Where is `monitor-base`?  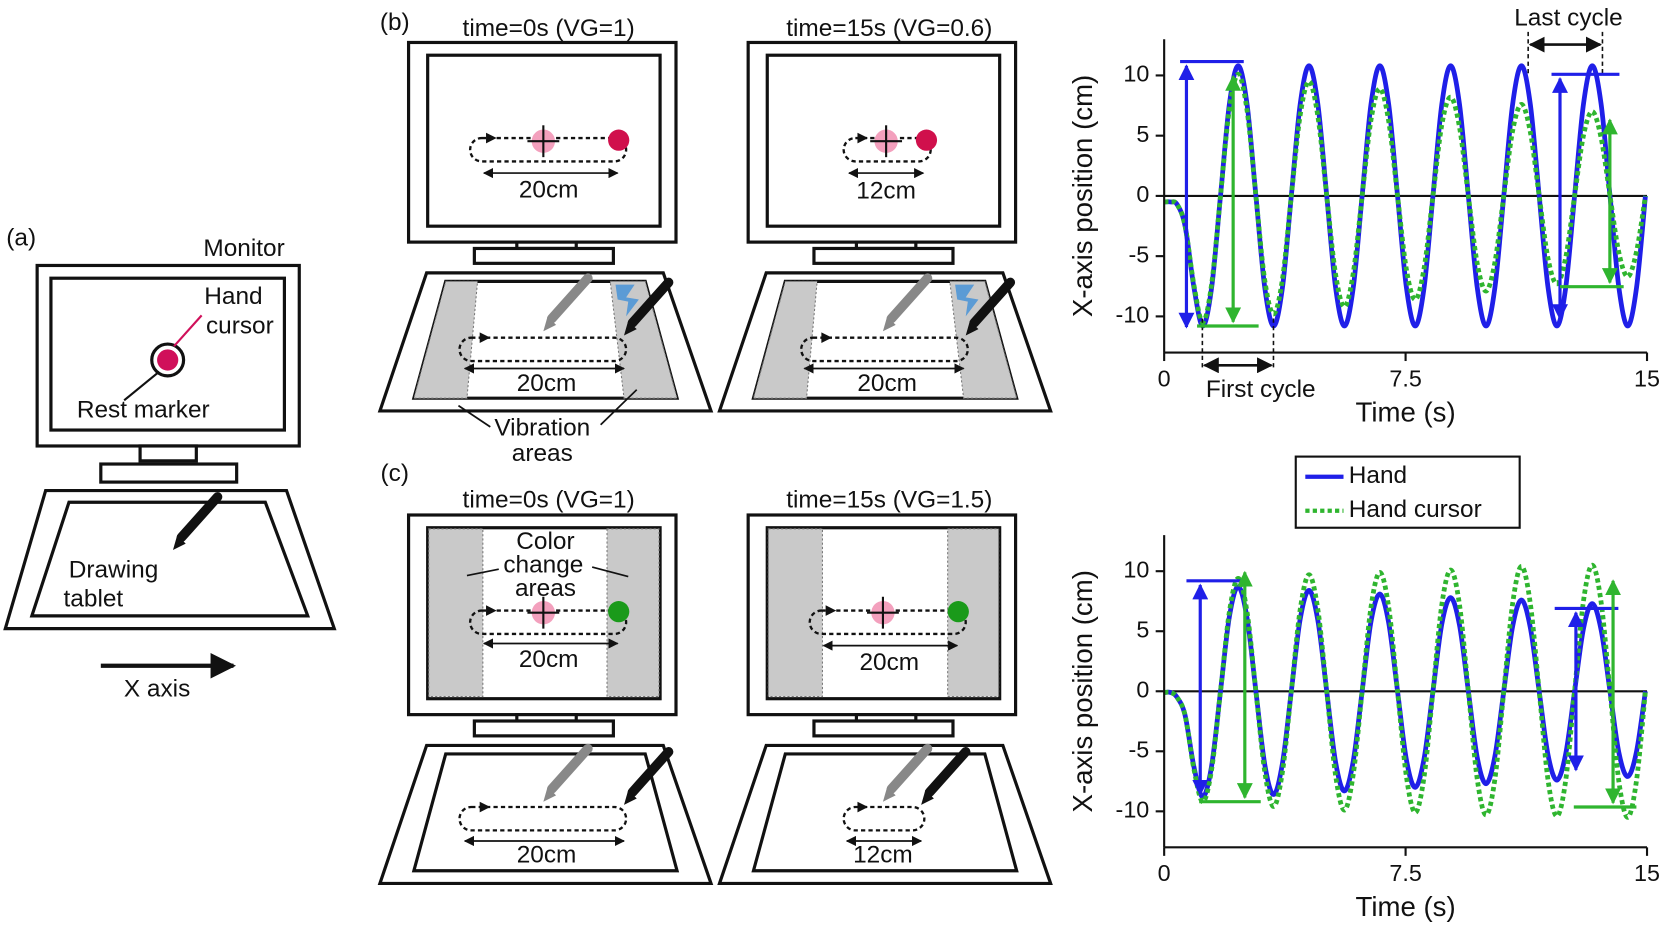 monitor-base is located at coordinates (169, 473).